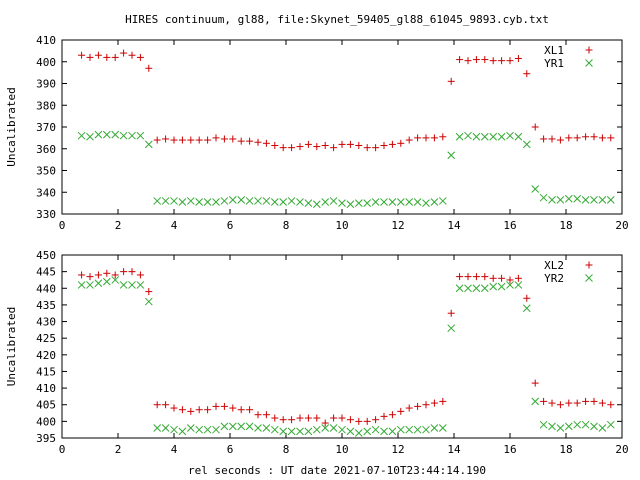 Image resolution: width=640 pixels, height=480 pixels. What do you see at coordinates (621, 449) in the screenshot?
I see `x-tick-label: 20` at bounding box center [621, 449].